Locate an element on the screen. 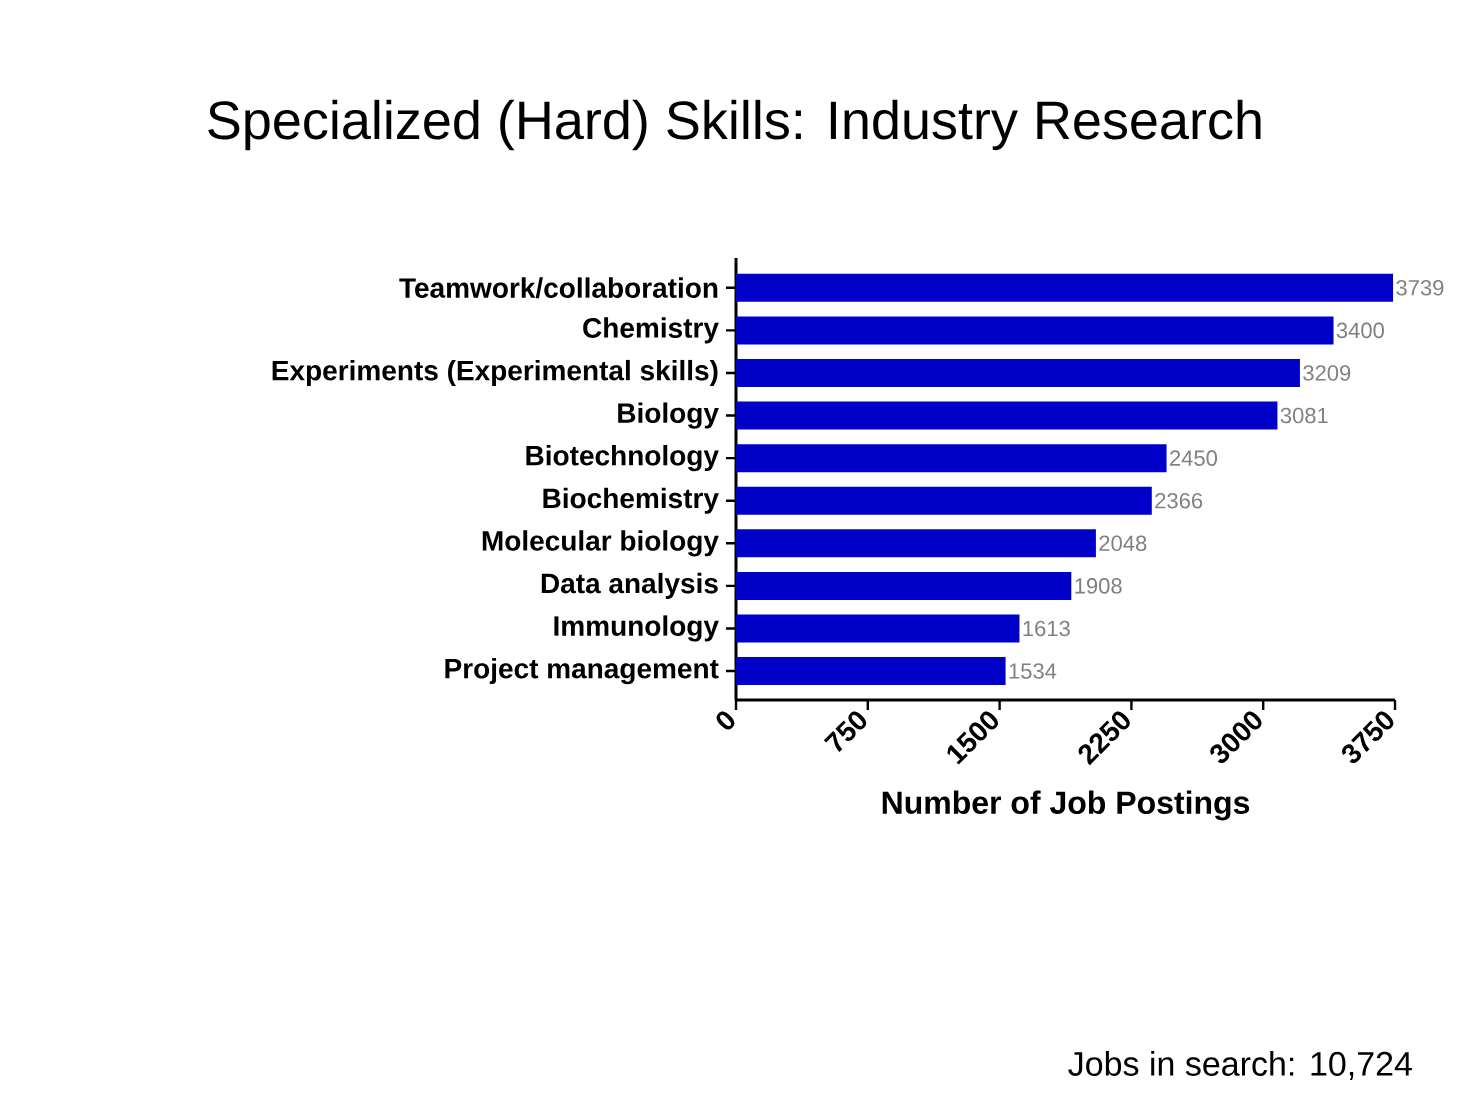 The height and width of the screenshot is (1103, 1470). y-tick-label: Data analysis is located at coordinates (629, 585).